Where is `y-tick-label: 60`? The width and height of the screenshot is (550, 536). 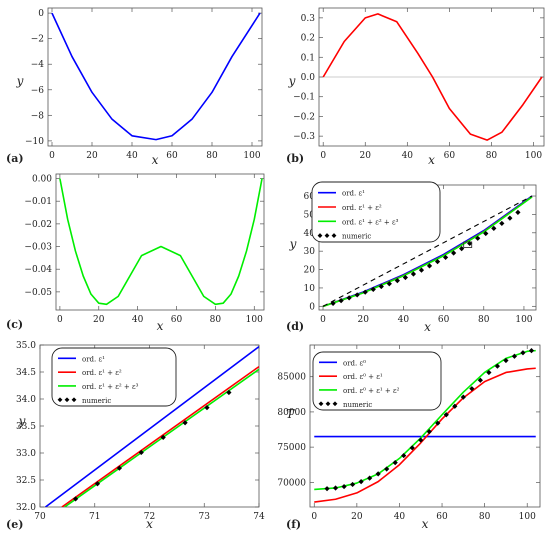
y-tick-label: 60 is located at coordinates (310, 197).